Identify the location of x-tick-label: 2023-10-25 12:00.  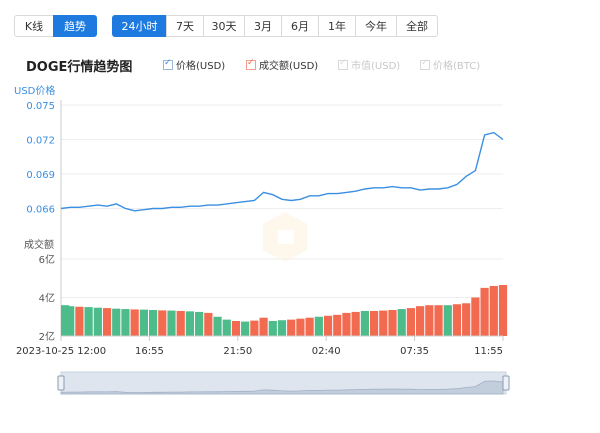
(61, 351).